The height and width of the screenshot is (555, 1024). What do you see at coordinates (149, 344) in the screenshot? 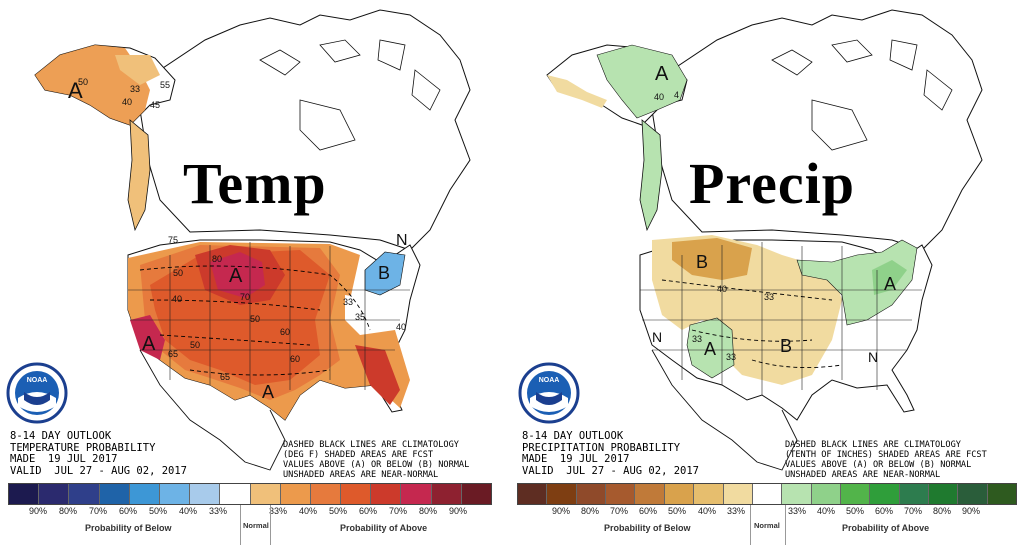
I see `label-a-southwest: A` at bounding box center [149, 344].